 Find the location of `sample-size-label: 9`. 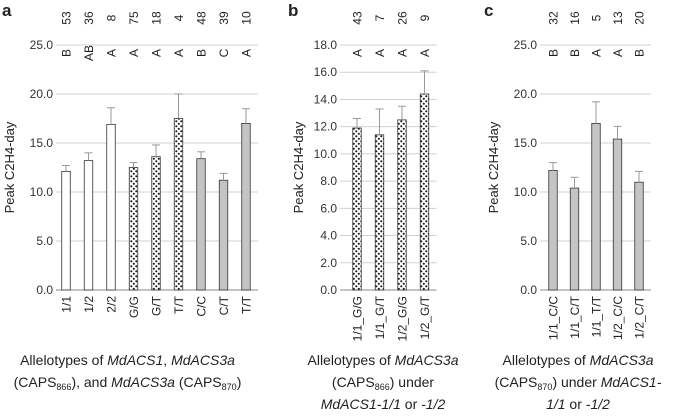

sample-size-label: 9 is located at coordinates (425, 17).